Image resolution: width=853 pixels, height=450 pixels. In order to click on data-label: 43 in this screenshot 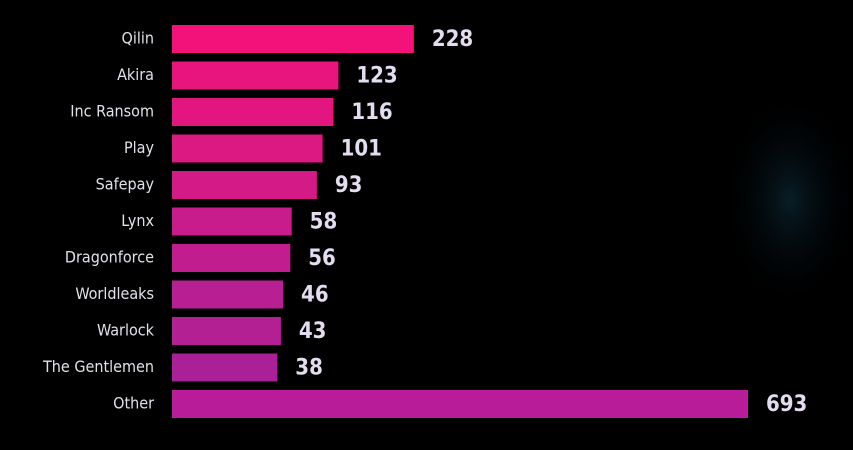, I will do `click(313, 331)`.